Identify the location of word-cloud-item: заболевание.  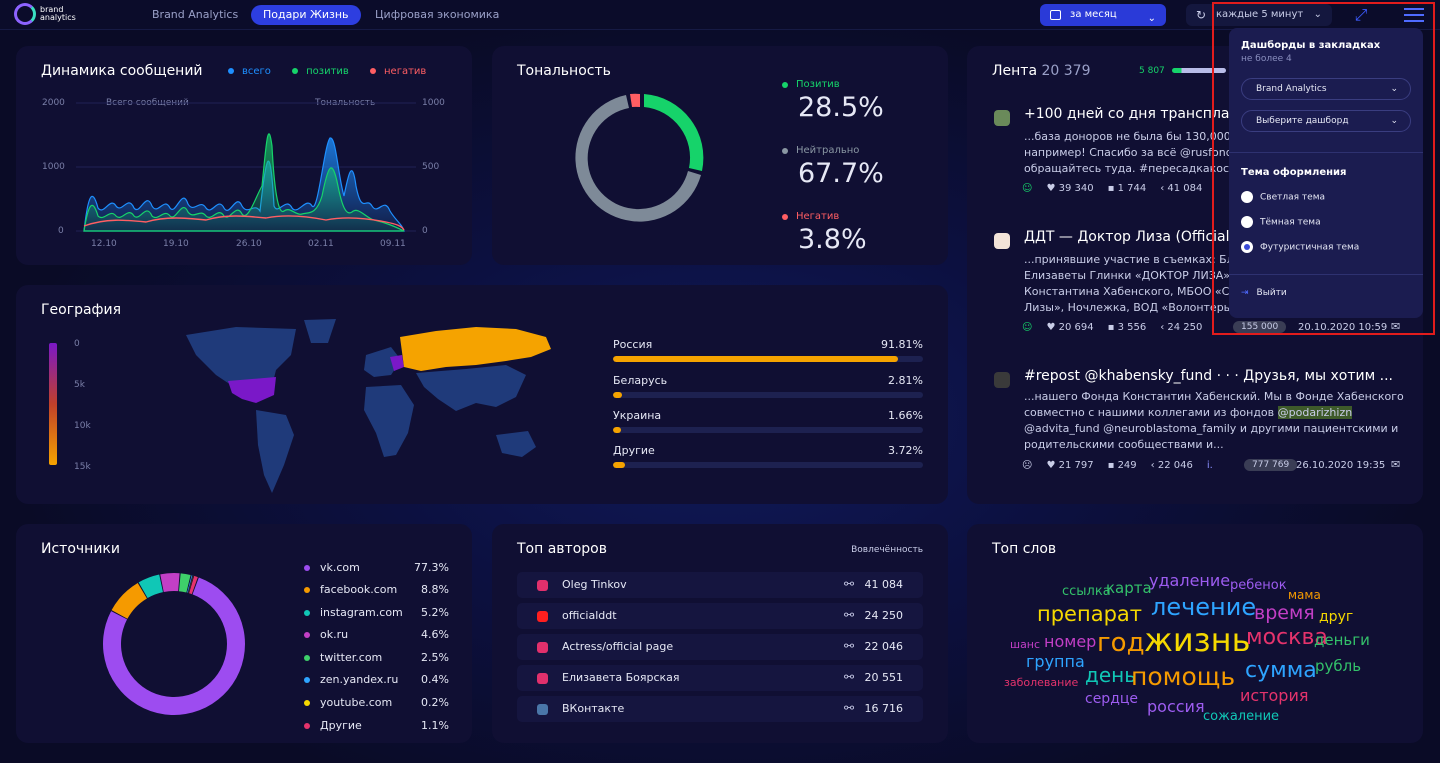
(1041, 682).